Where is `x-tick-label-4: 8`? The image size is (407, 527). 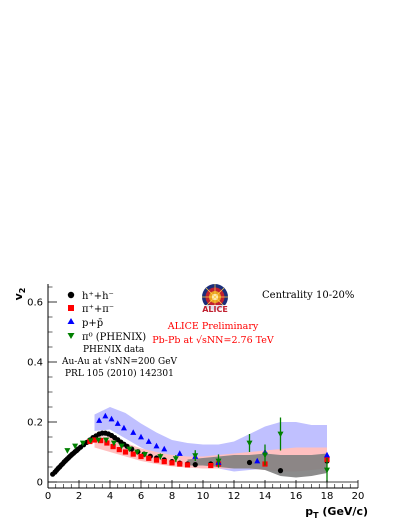
x-tick-label-4: 8 is located at coordinates (172, 496).